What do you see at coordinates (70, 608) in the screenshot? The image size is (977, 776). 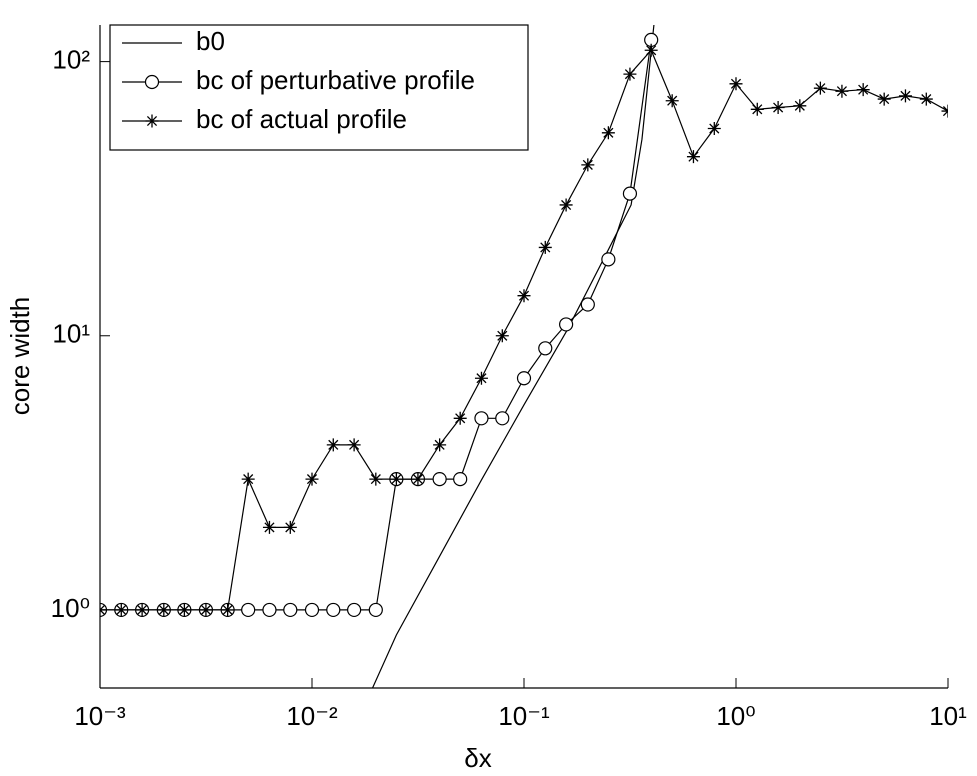 I see `y-tick-label: 10⁰` at bounding box center [70, 608].